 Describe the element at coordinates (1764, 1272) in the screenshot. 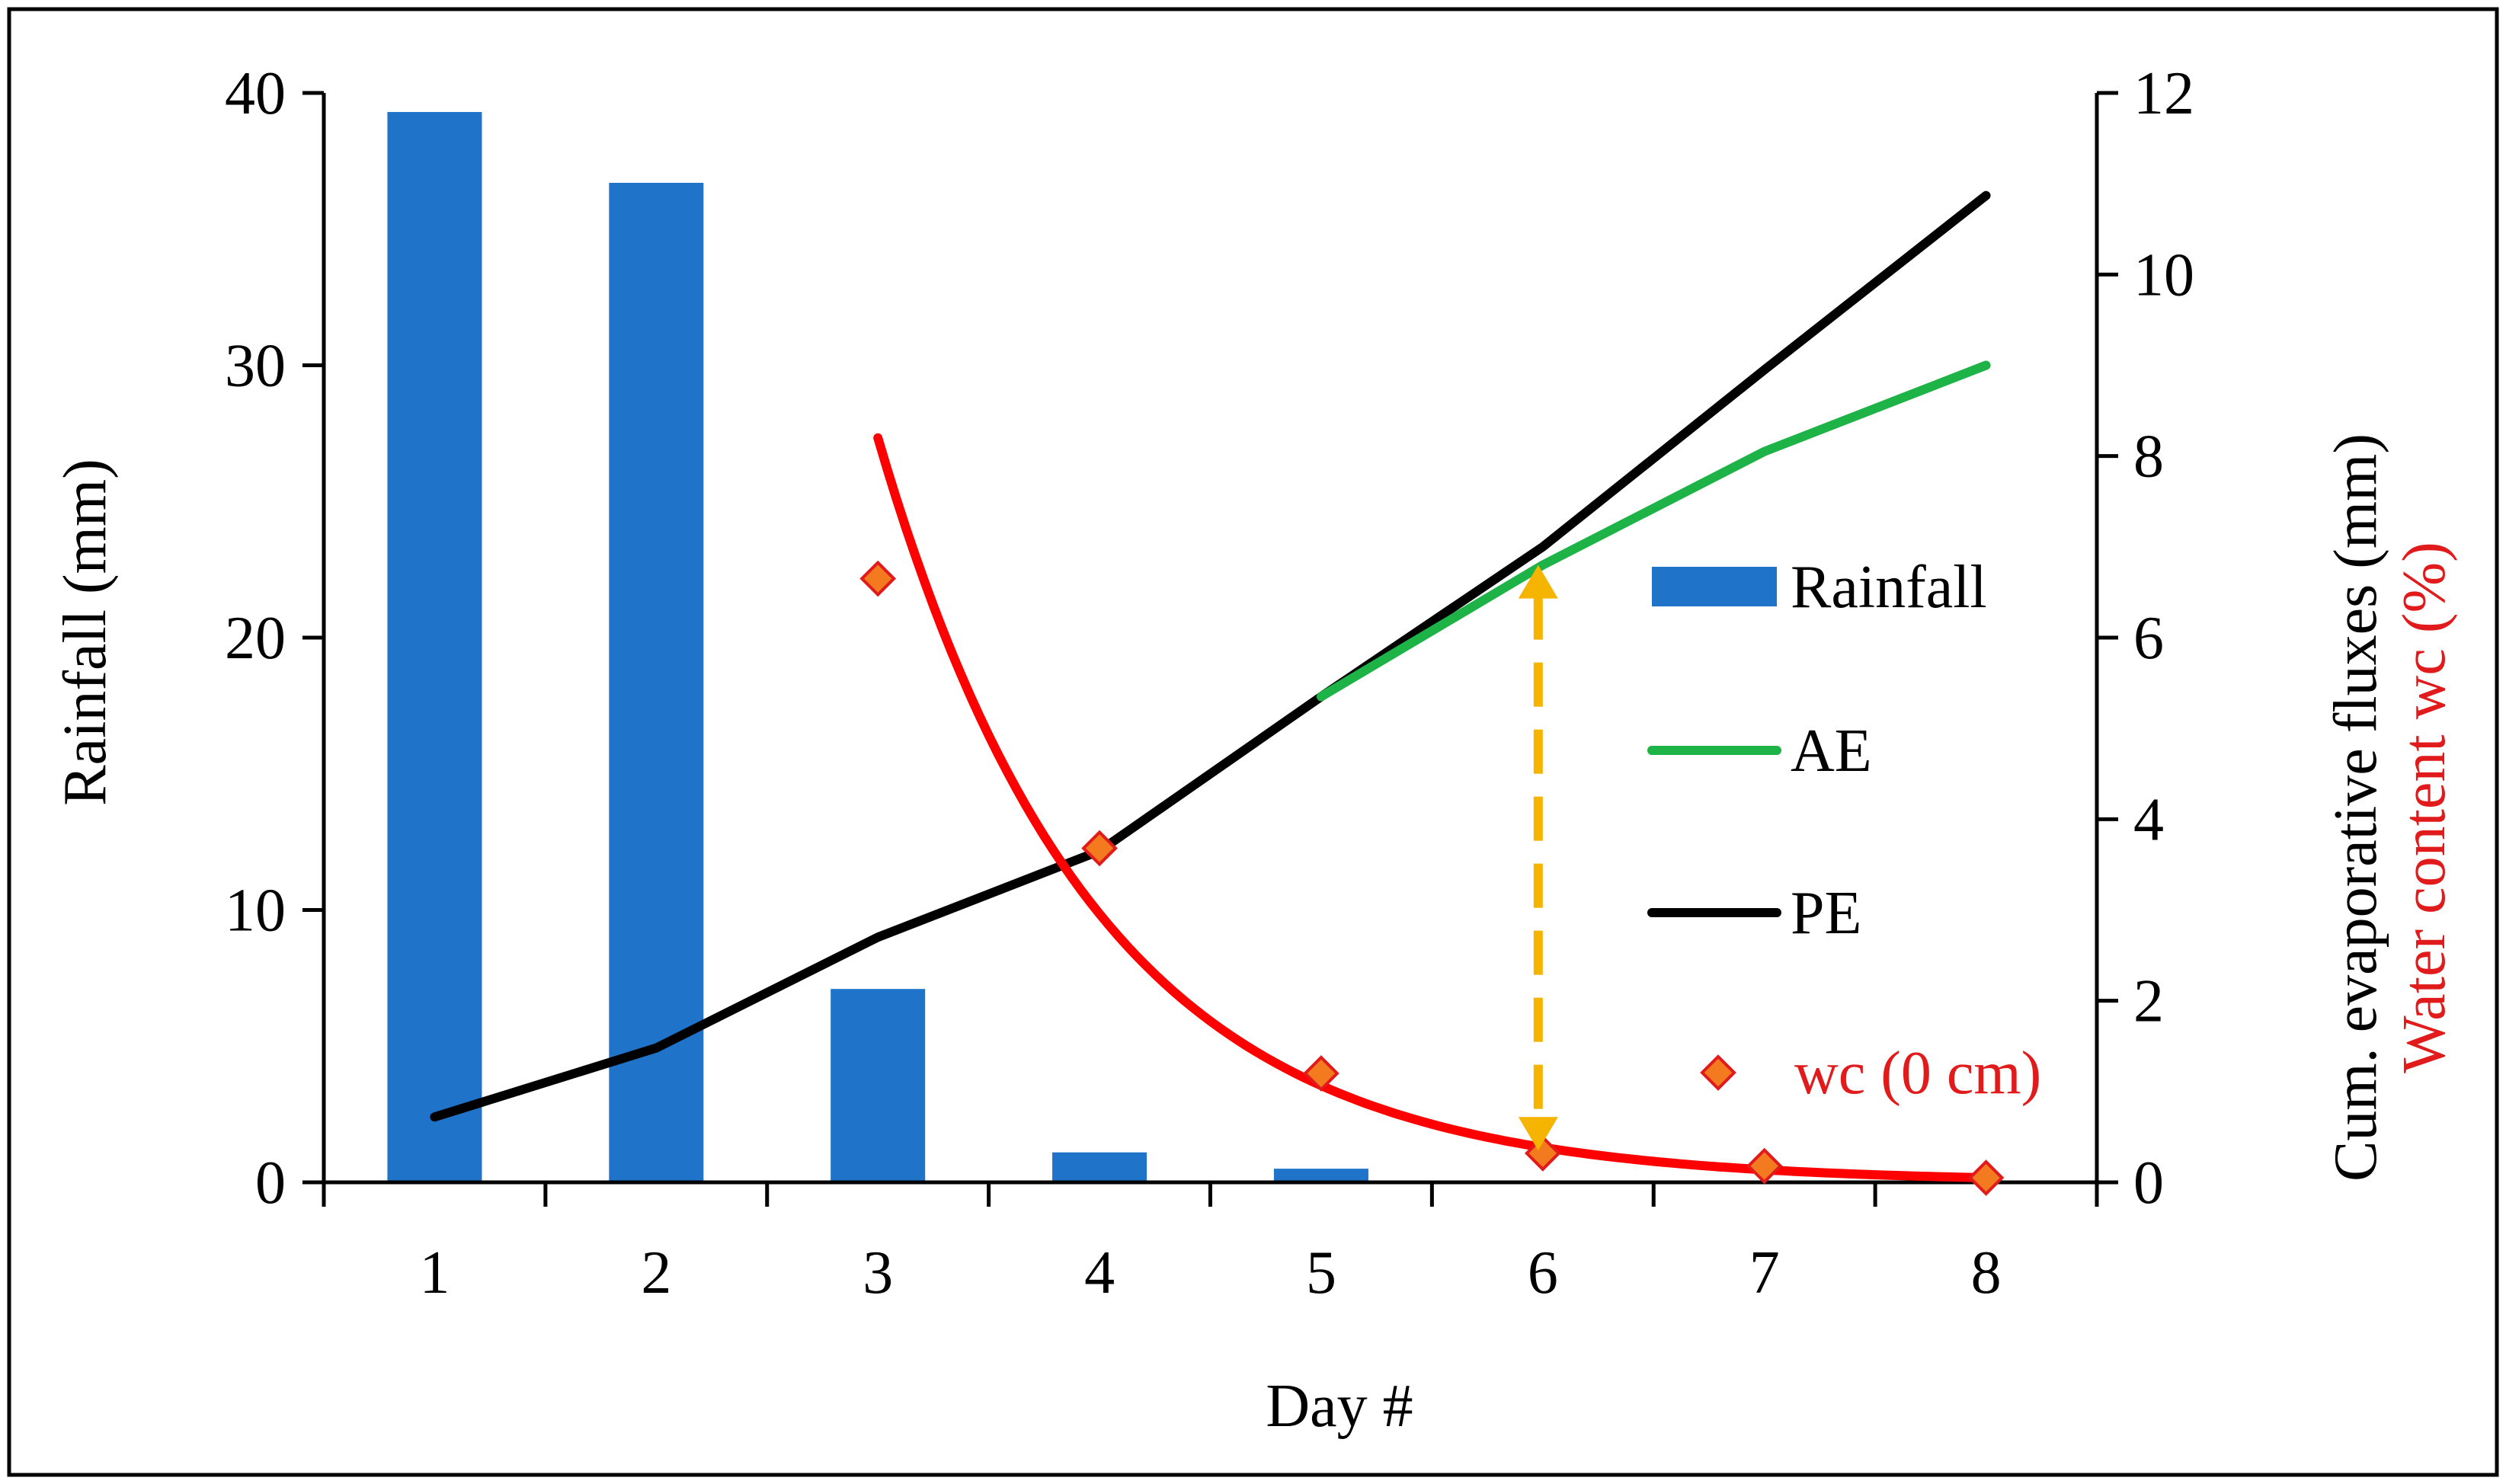

I see `x-tick-label-7: 7` at that location.